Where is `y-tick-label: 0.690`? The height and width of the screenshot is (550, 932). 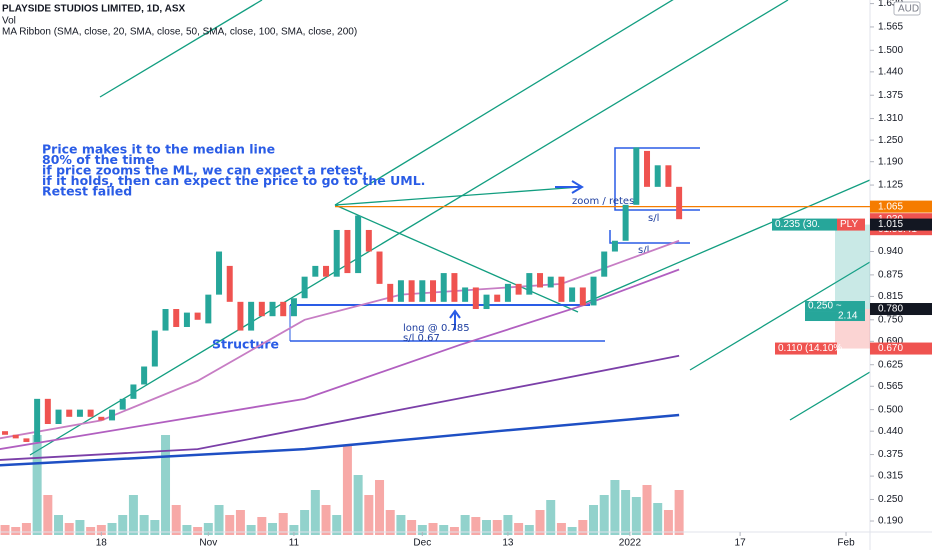
y-tick-label: 0.690 is located at coordinates (890, 341).